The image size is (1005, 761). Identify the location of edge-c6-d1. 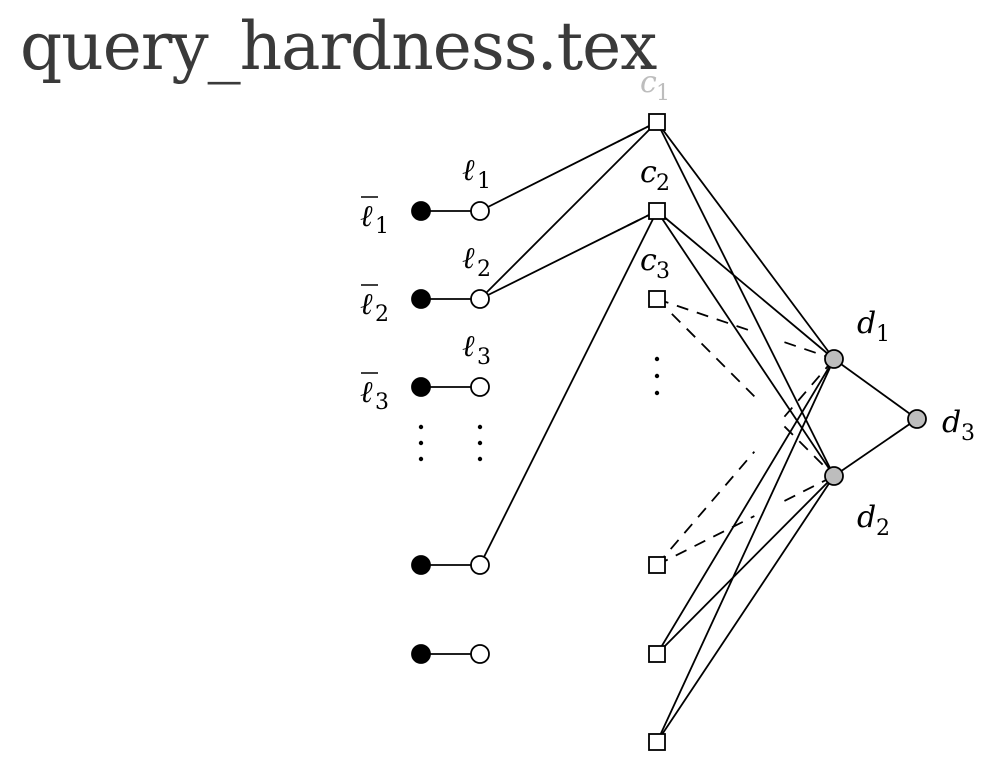
(745, 550).